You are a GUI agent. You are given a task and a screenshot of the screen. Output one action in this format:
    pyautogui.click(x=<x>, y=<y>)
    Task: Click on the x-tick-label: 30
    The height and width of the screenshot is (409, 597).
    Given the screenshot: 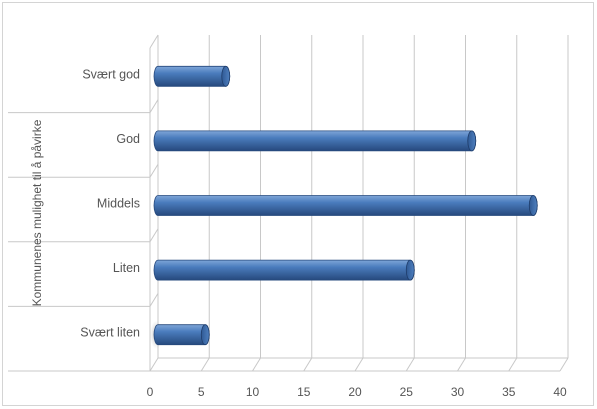 What is the action you would take?
    pyautogui.click(x=458, y=392)
    